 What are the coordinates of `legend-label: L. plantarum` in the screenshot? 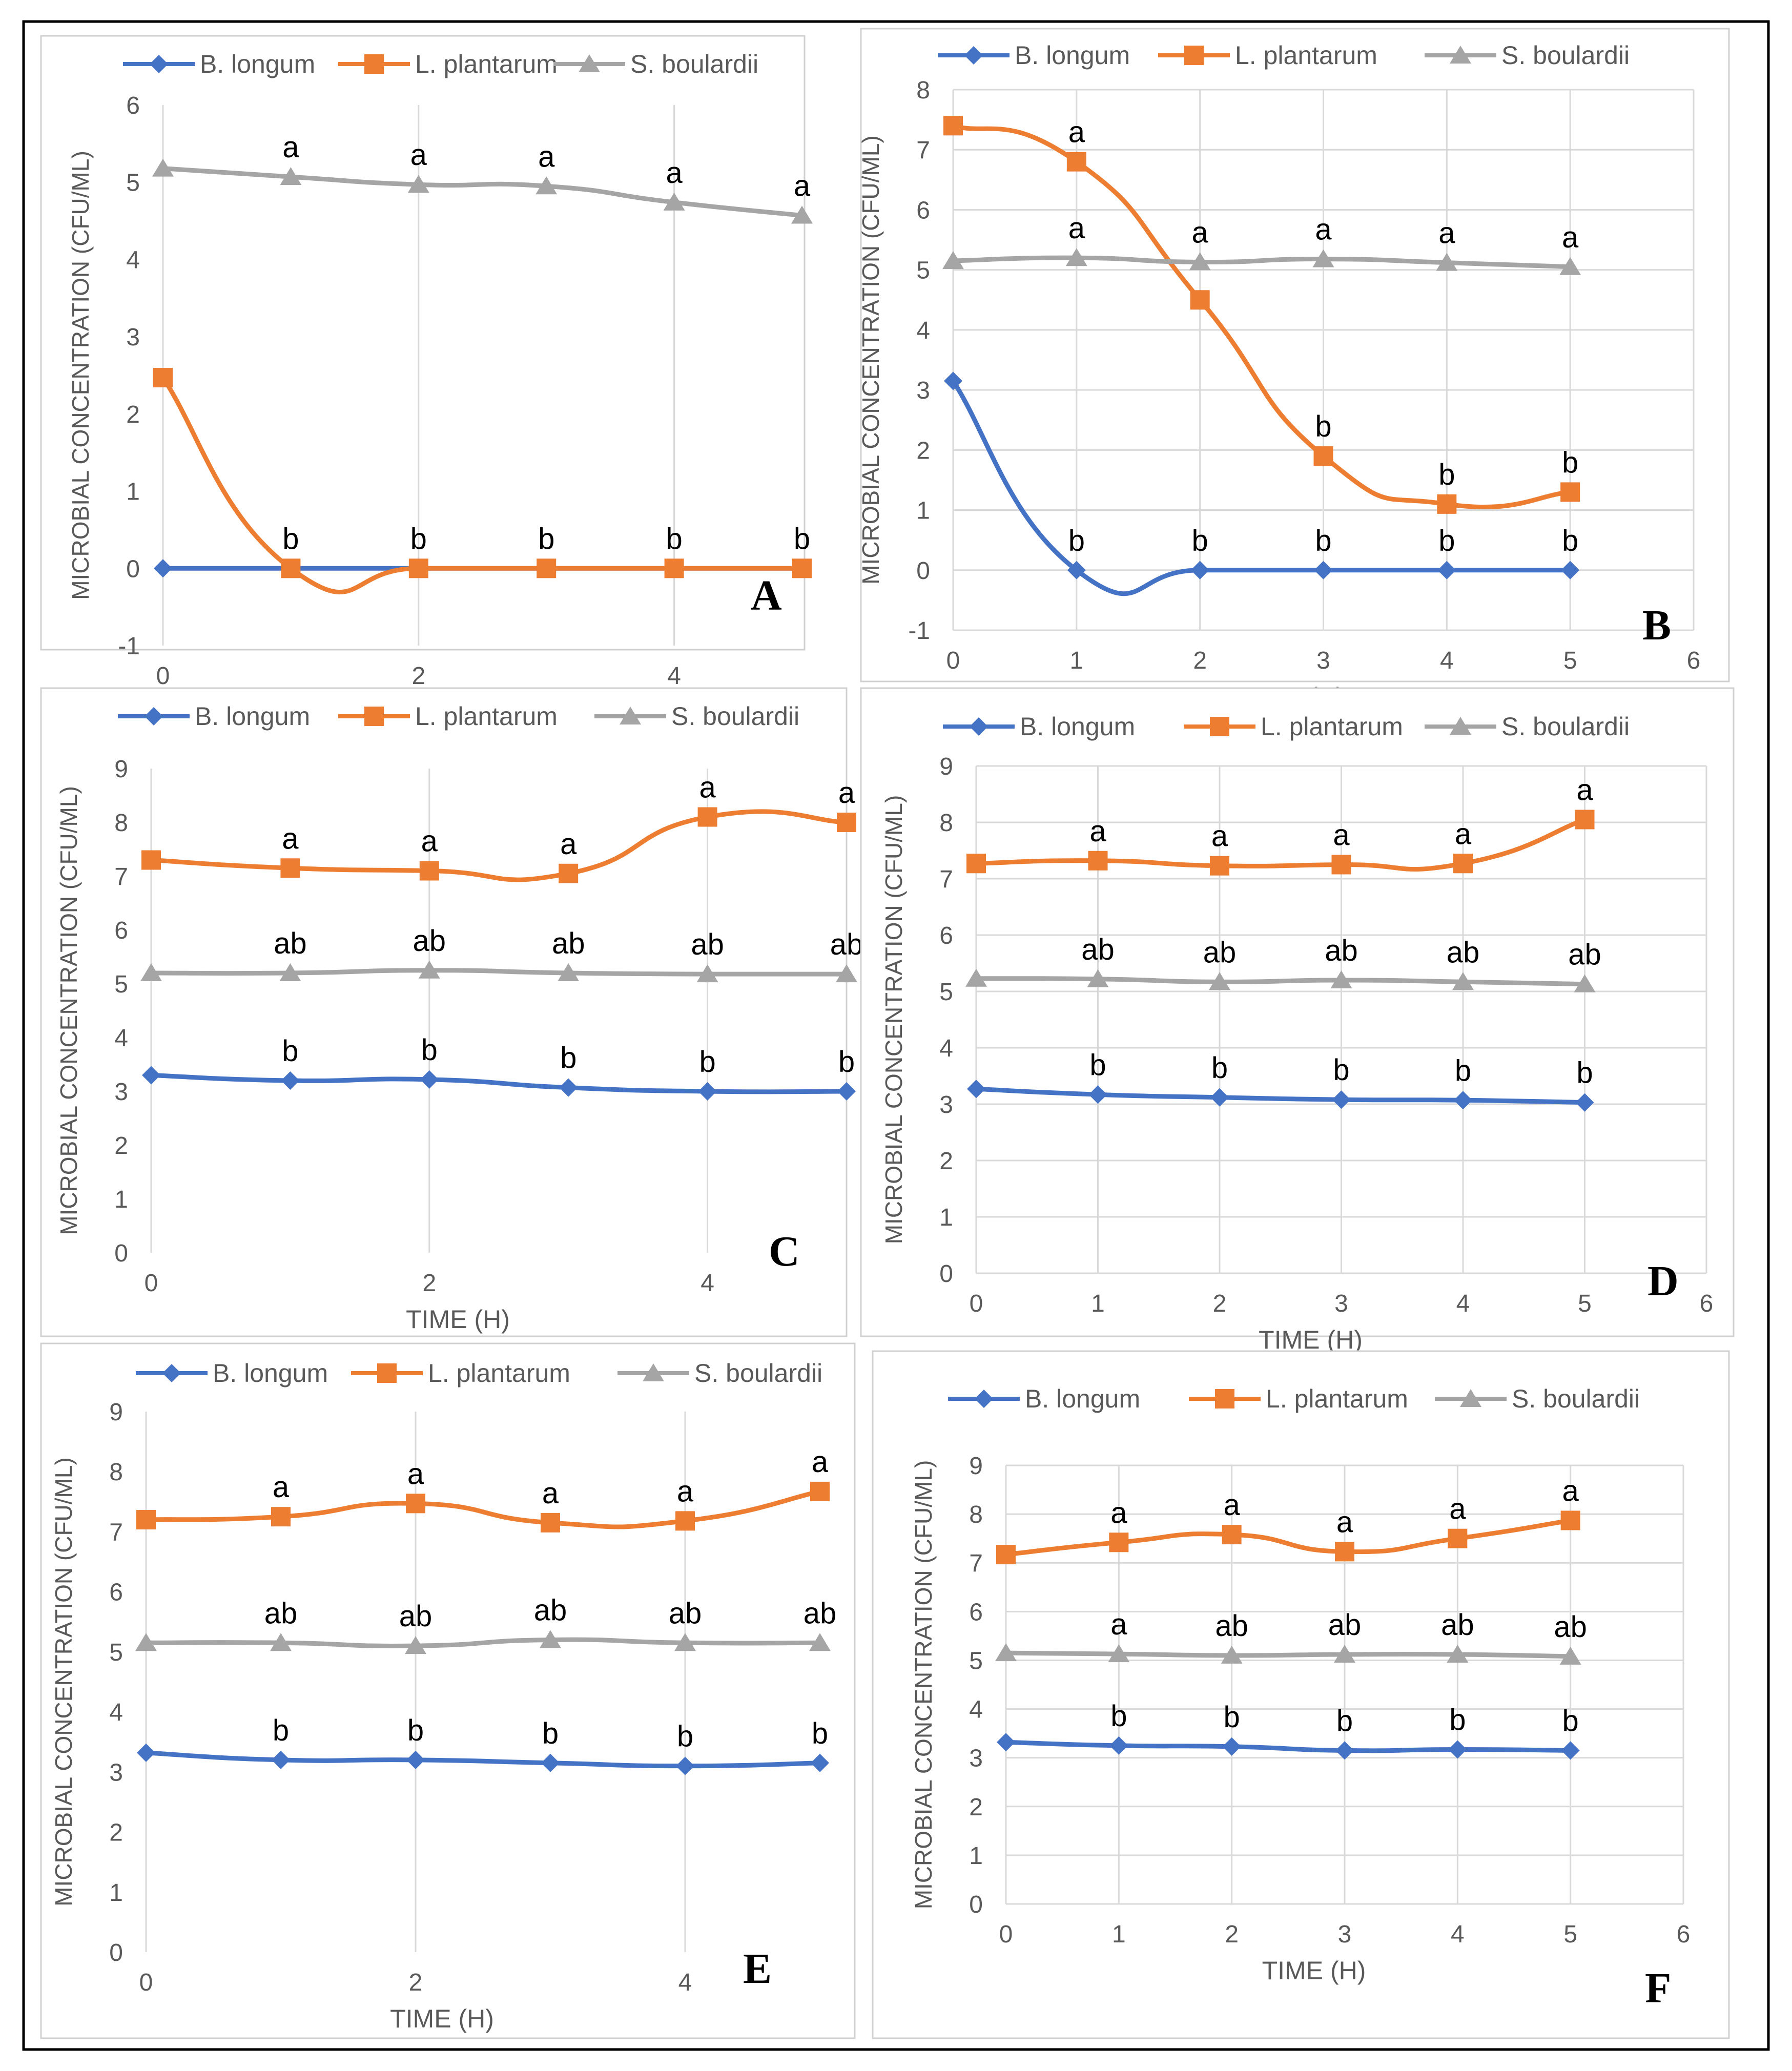 It's located at (486, 64).